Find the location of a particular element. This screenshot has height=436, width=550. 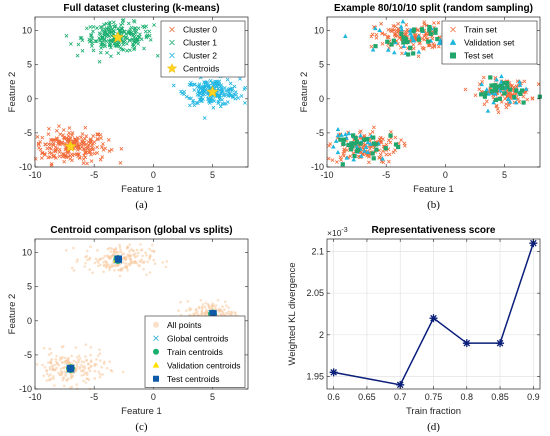

legend-label: Centroids is located at coordinates (201, 69).